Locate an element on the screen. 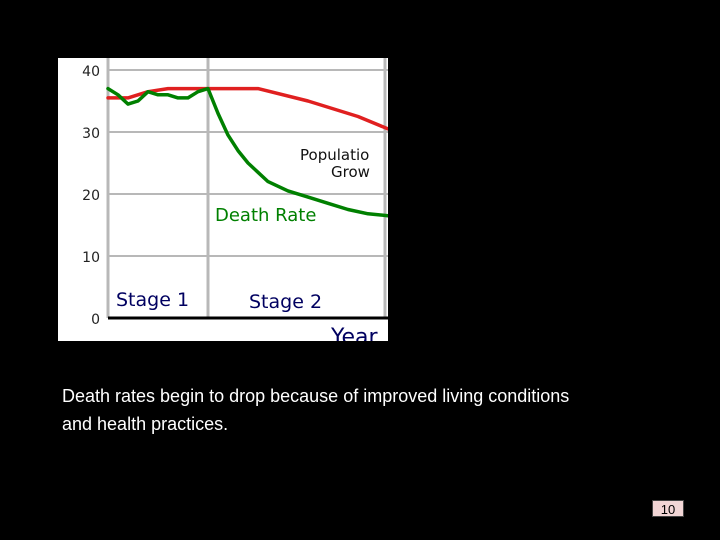 Image resolution: width=720 pixels, height=540 pixels. death-rate-label: Death Rate is located at coordinates (265, 215).